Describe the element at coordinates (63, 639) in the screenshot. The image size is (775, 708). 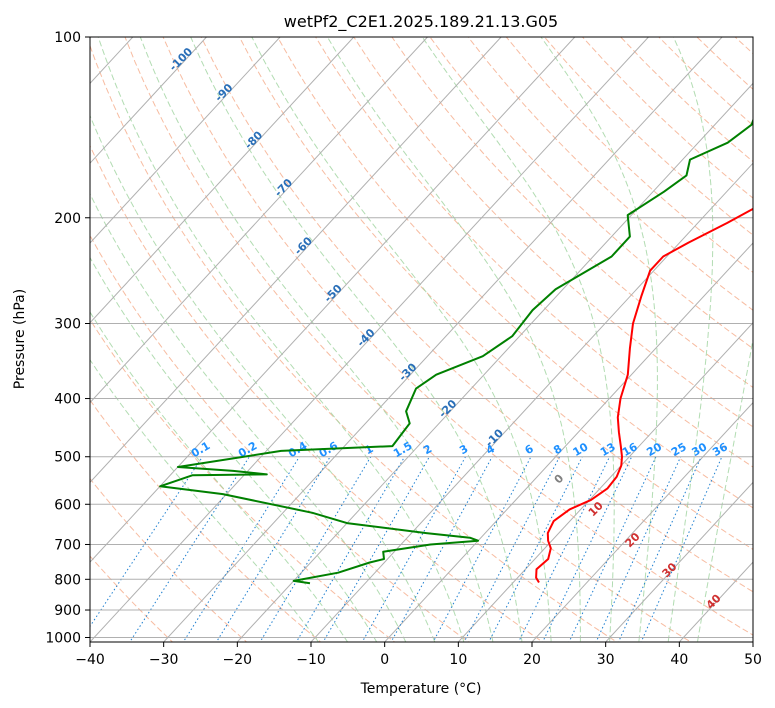
I see `y-tick-label: 1000` at that location.